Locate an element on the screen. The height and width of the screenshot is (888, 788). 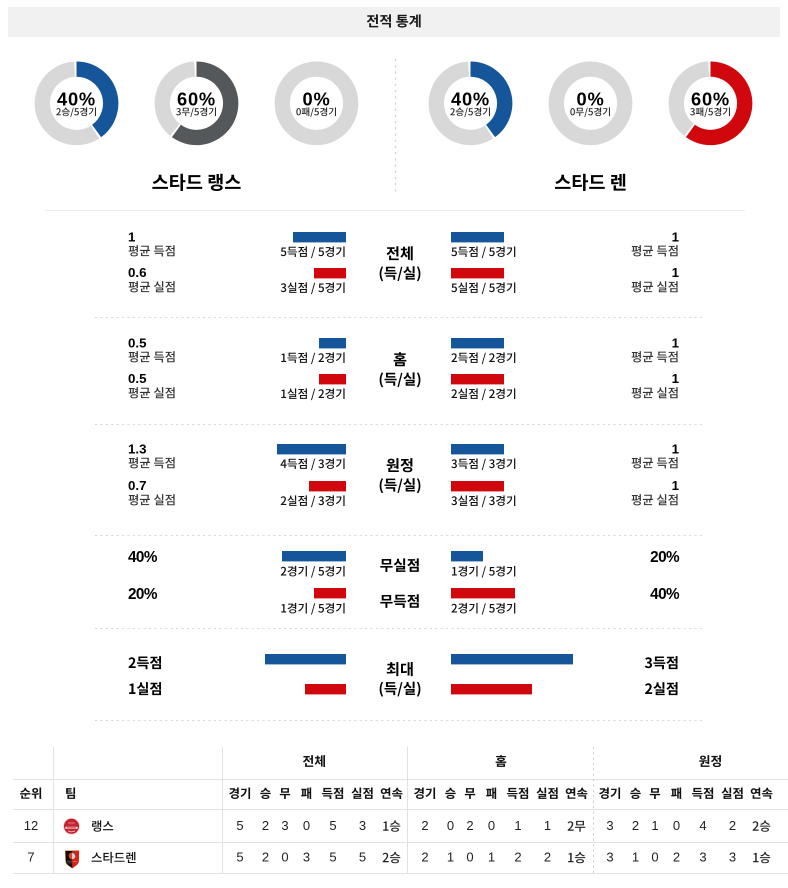
svg-text: 12 is located at coordinates (31, 825).